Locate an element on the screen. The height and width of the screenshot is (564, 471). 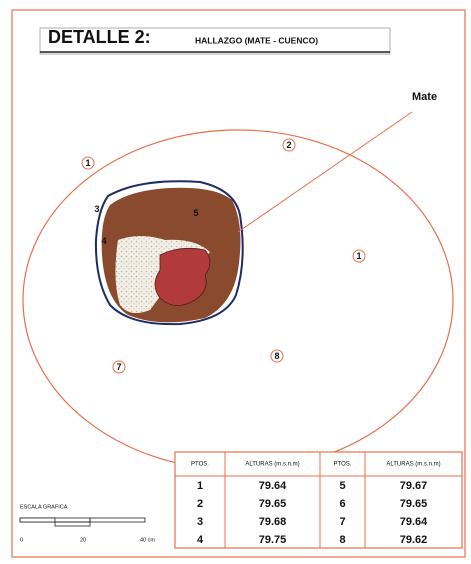
title: DETALLE 2: is located at coordinates (99, 37).